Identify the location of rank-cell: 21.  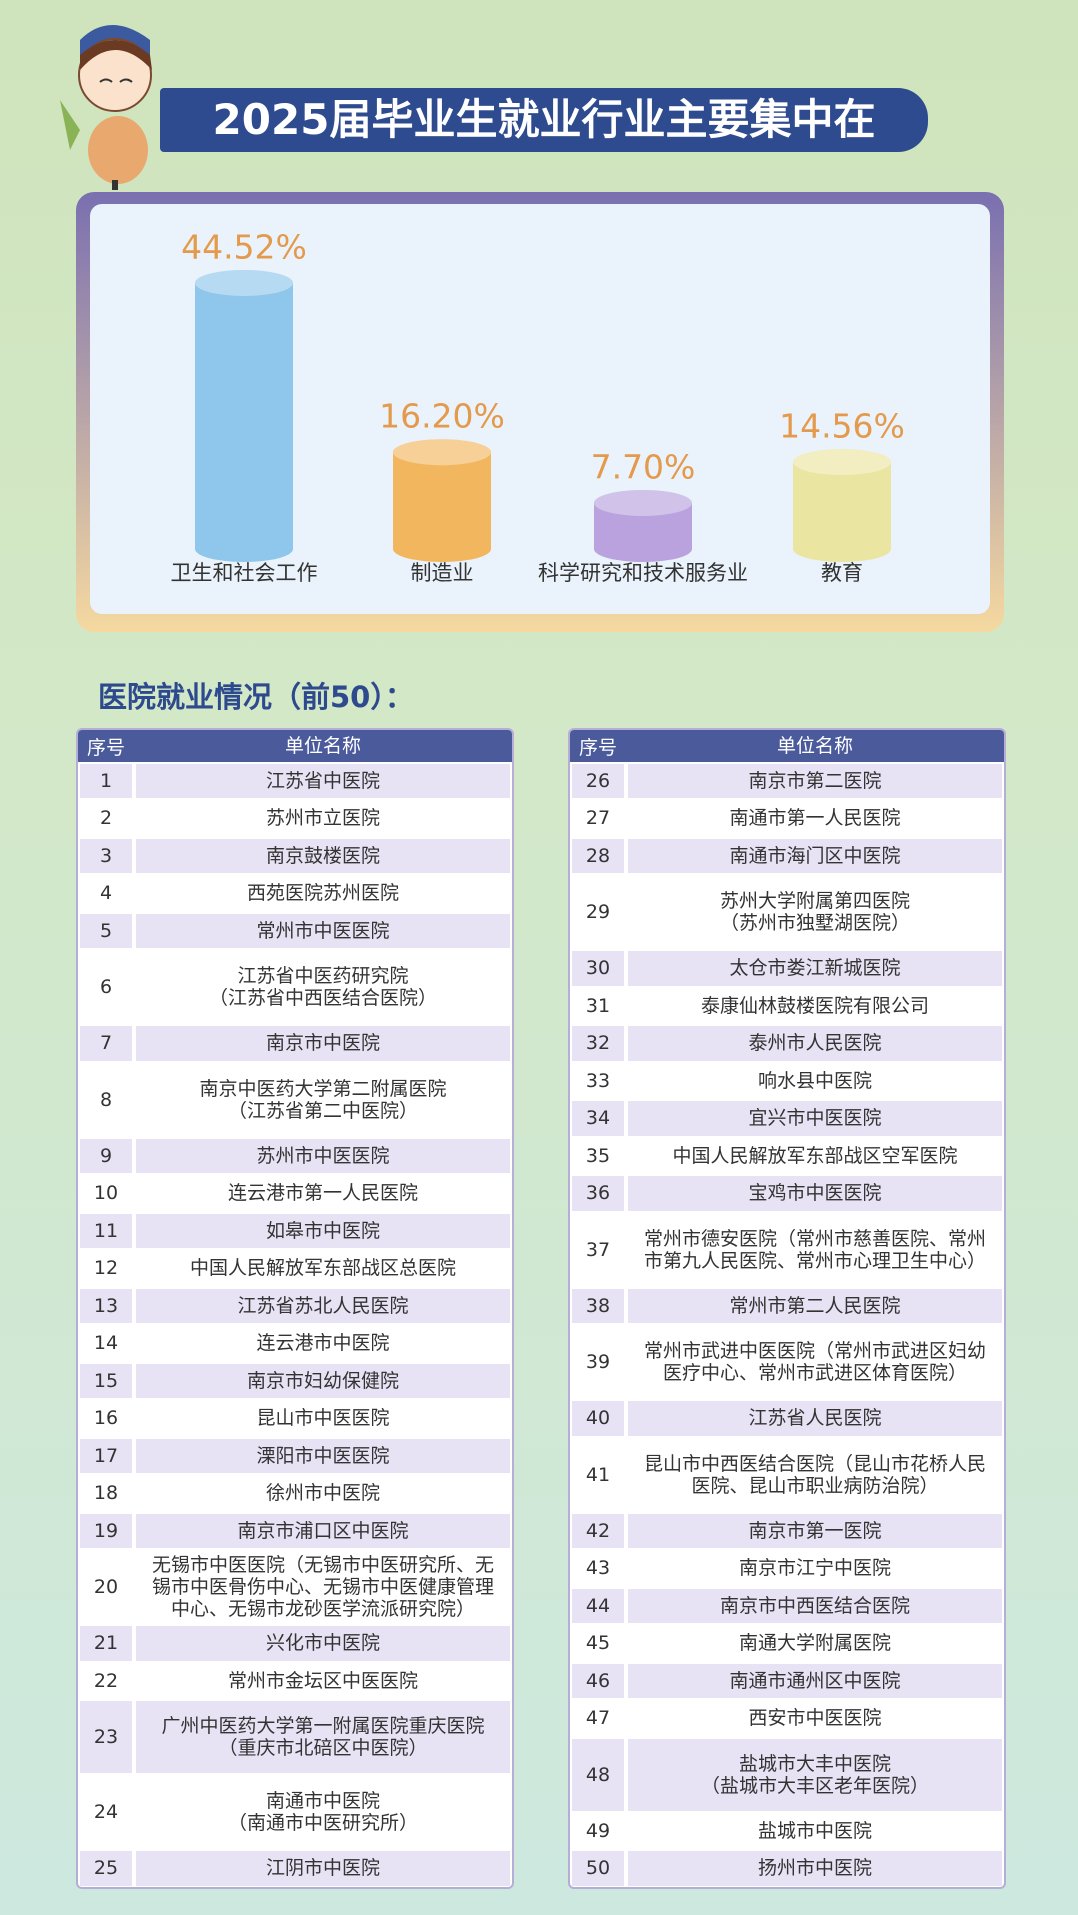
(106, 1643).